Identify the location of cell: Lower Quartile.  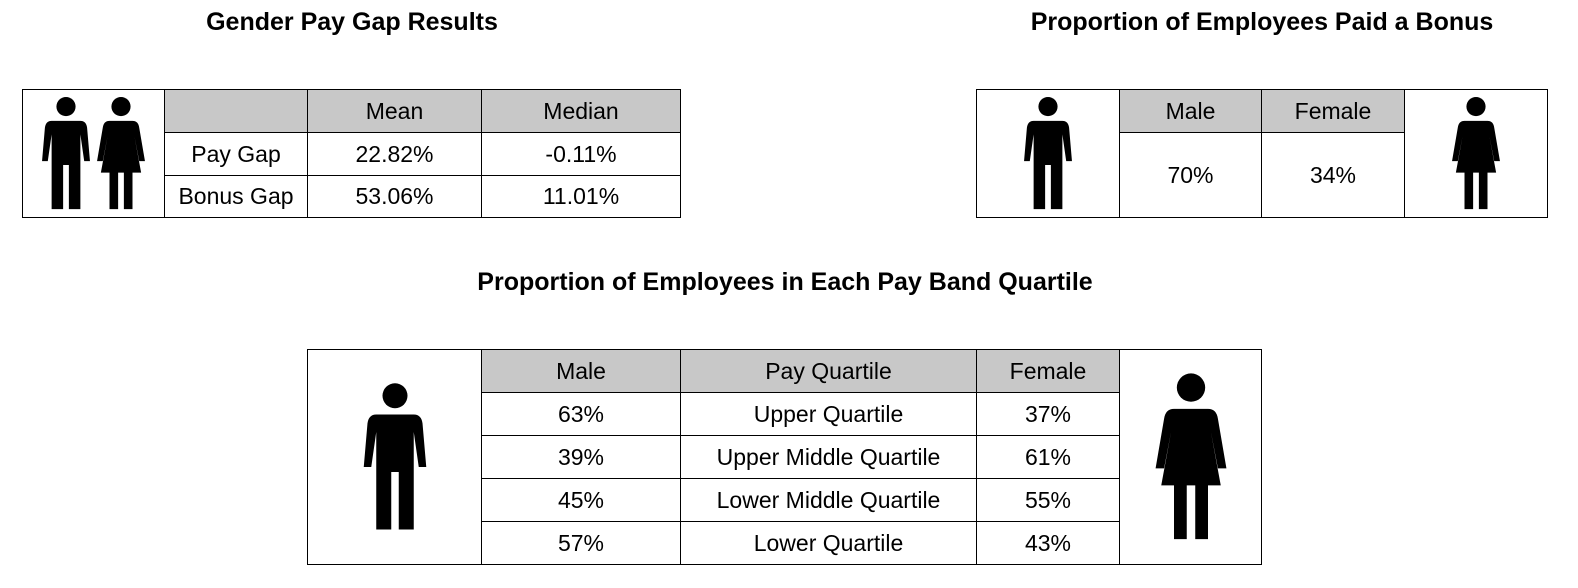
(828, 543).